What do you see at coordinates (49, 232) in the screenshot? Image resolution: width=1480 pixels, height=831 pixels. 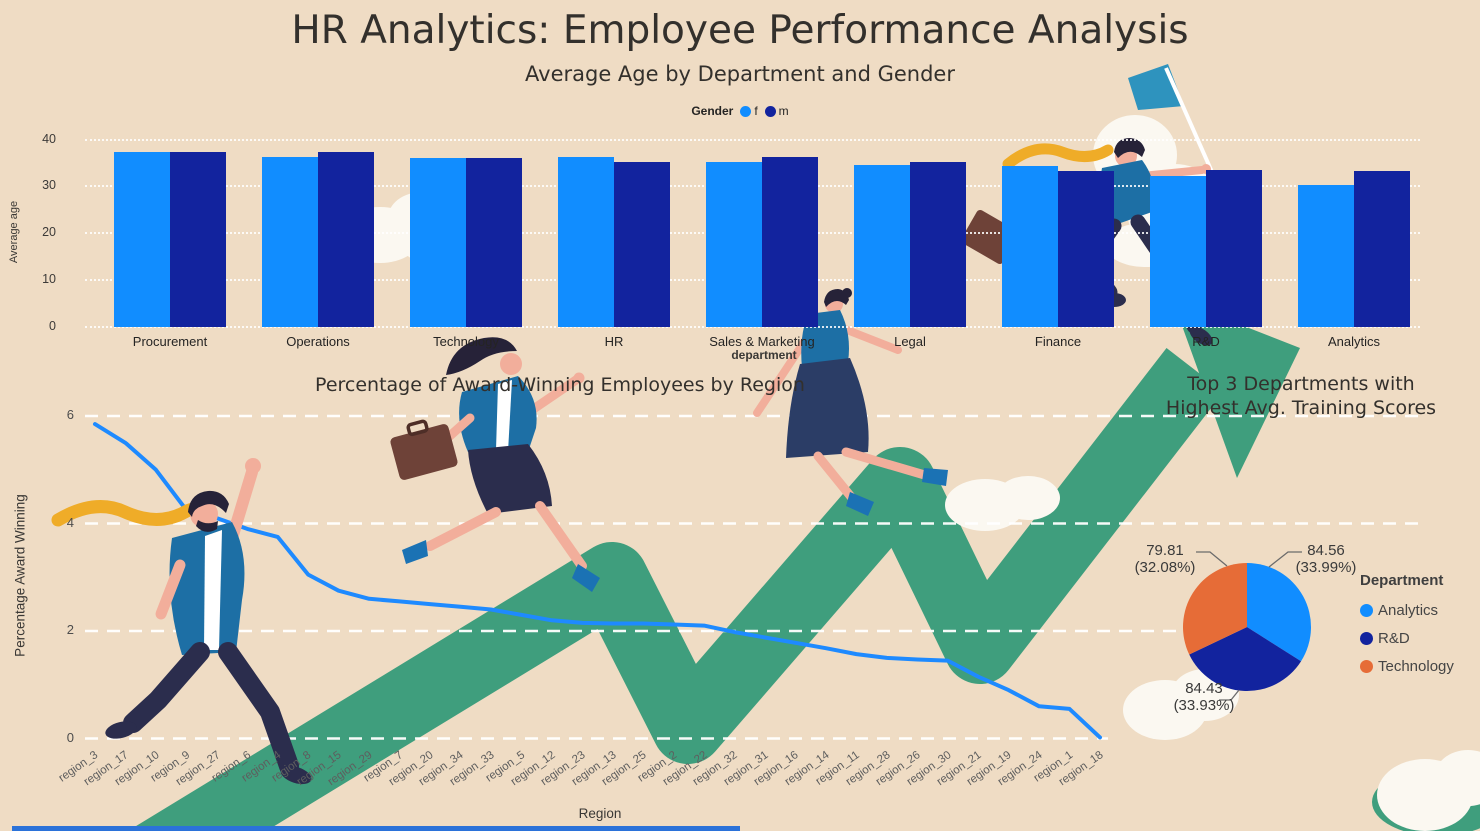 I see `bar-y-tick-label: 20` at bounding box center [49, 232].